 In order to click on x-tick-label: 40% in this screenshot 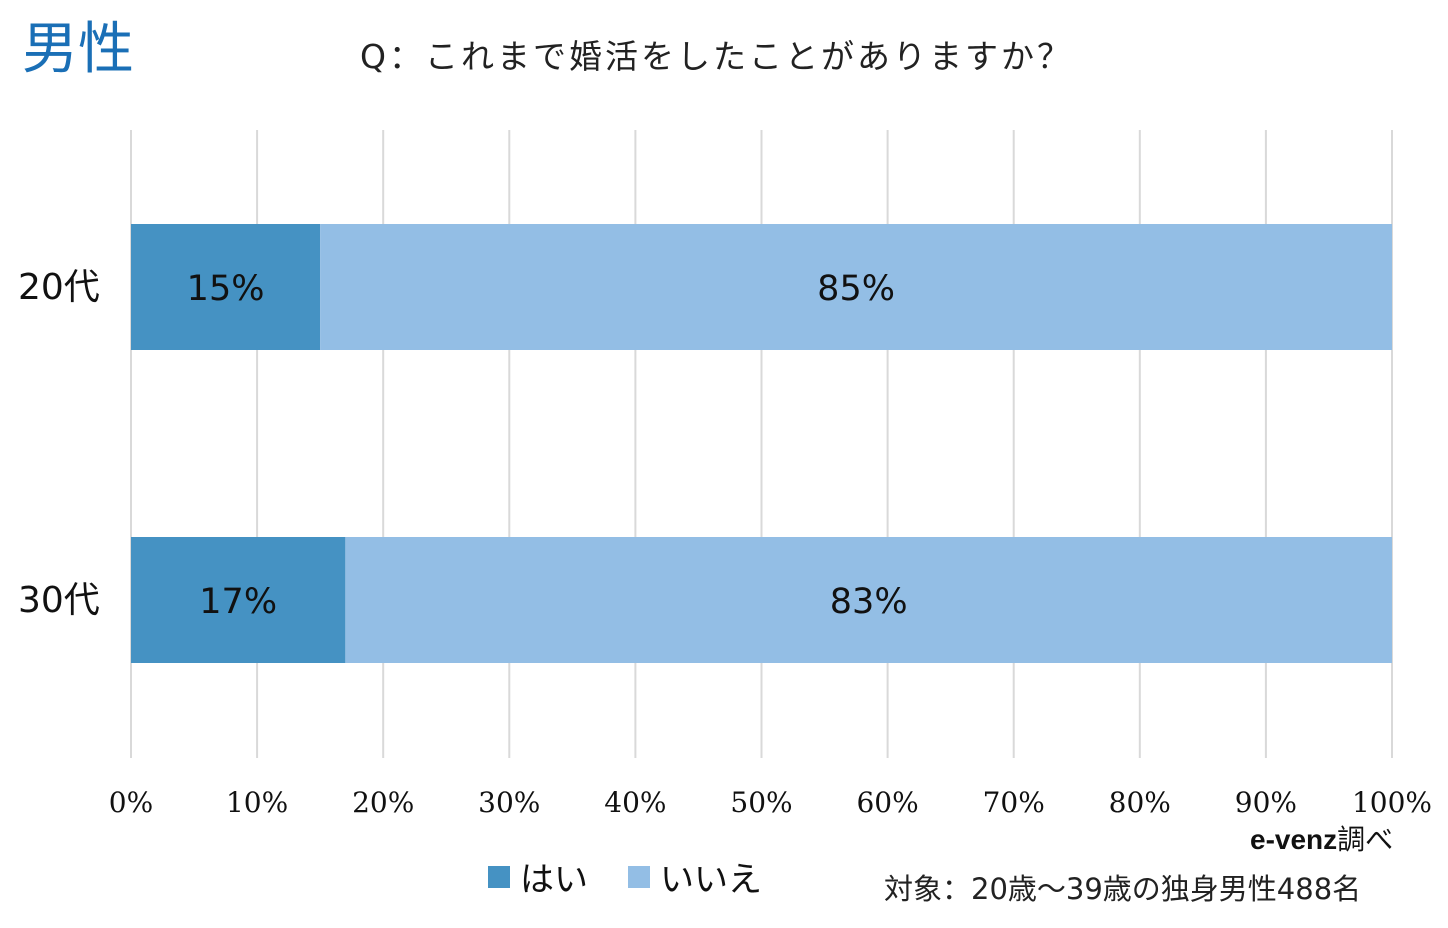, I will do `click(635, 802)`.